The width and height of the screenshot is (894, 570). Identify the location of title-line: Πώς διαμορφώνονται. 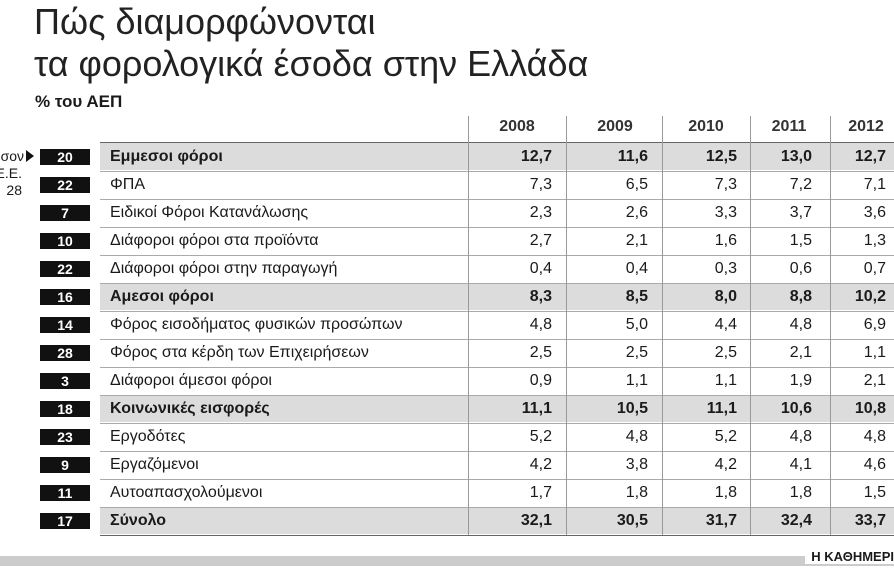
(205, 21).